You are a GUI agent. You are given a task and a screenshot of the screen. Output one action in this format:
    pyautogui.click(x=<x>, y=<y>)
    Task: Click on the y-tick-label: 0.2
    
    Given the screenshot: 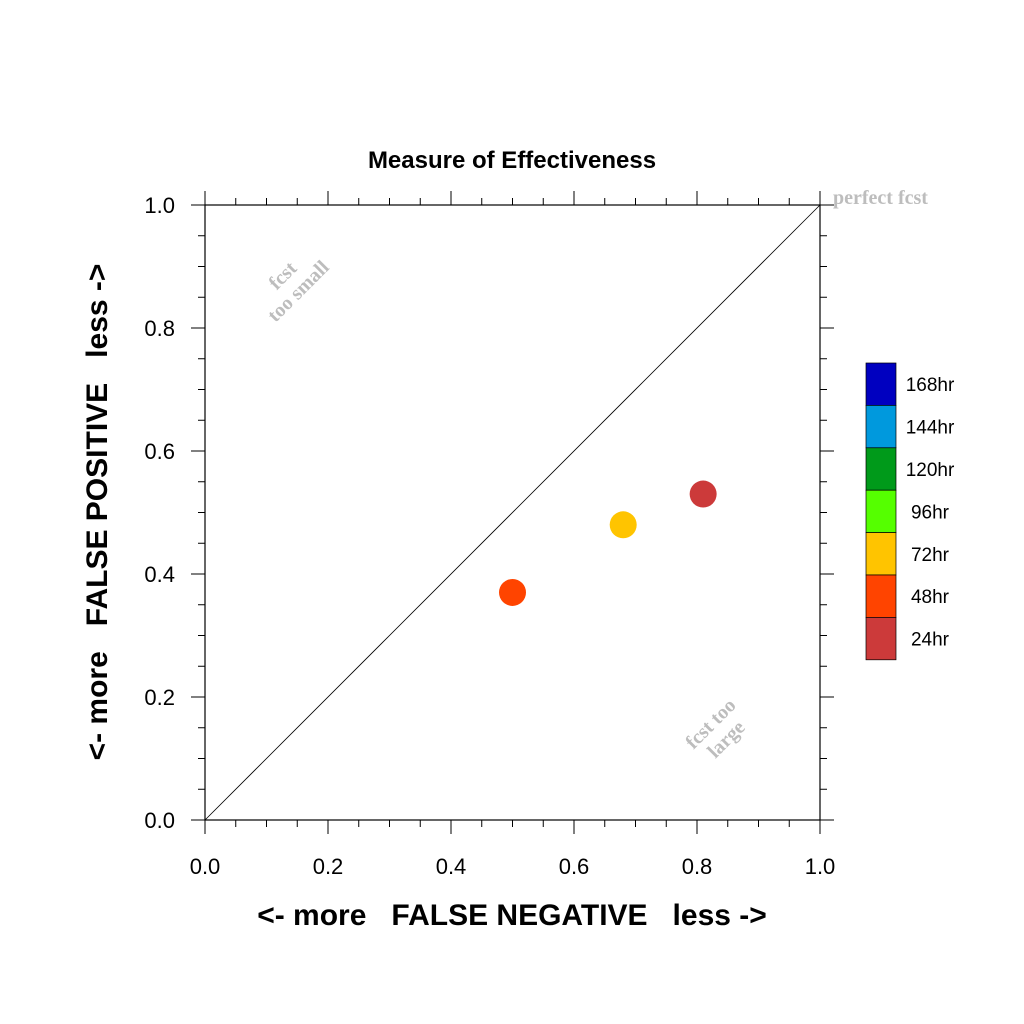 What is the action you would take?
    pyautogui.click(x=159, y=697)
    